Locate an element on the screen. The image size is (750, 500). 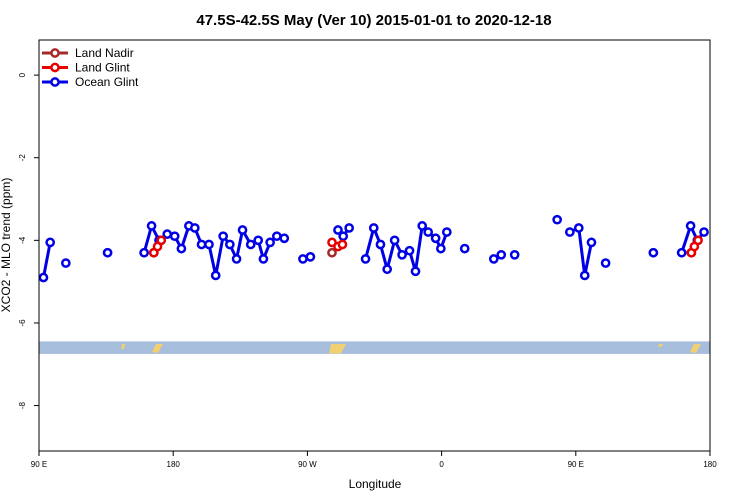
y-tick-label: -4 is located at coordinates (22, 240).